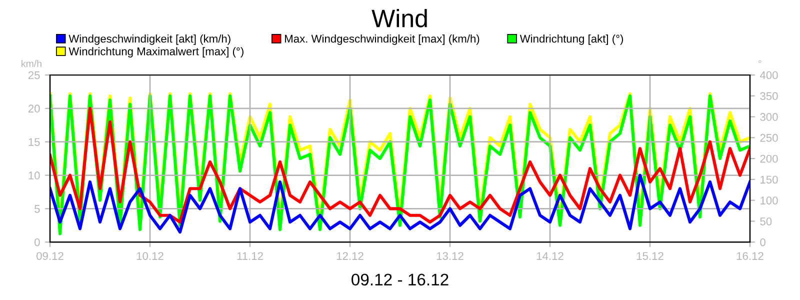 Image resolution: width=800 pixels, height=300 pixels. What do you see at coordinates (34, 176) in the screenshot?
I see `y-tick-label: 10` at bounding box center [34, 176].